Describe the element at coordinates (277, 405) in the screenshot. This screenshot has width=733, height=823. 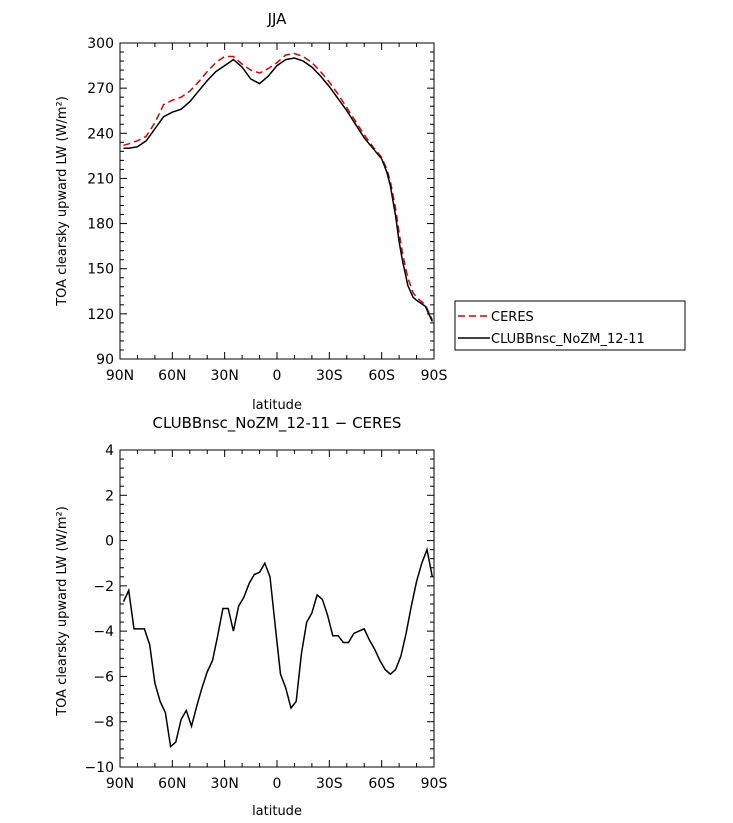
I see `top-chart-xlabel: latitude` at that location.